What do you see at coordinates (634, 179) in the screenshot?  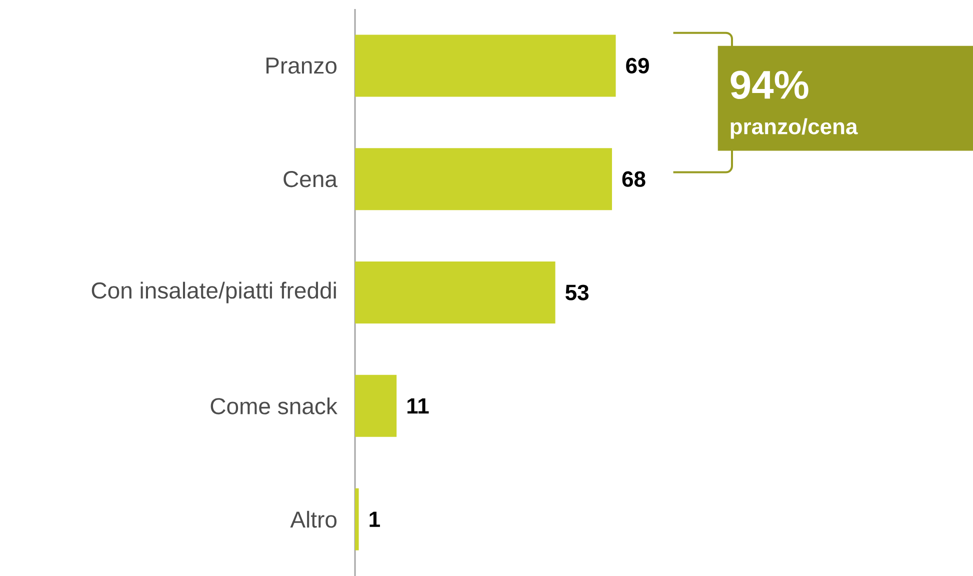 I see `data-label: 68` at bounding box center [634, 179].